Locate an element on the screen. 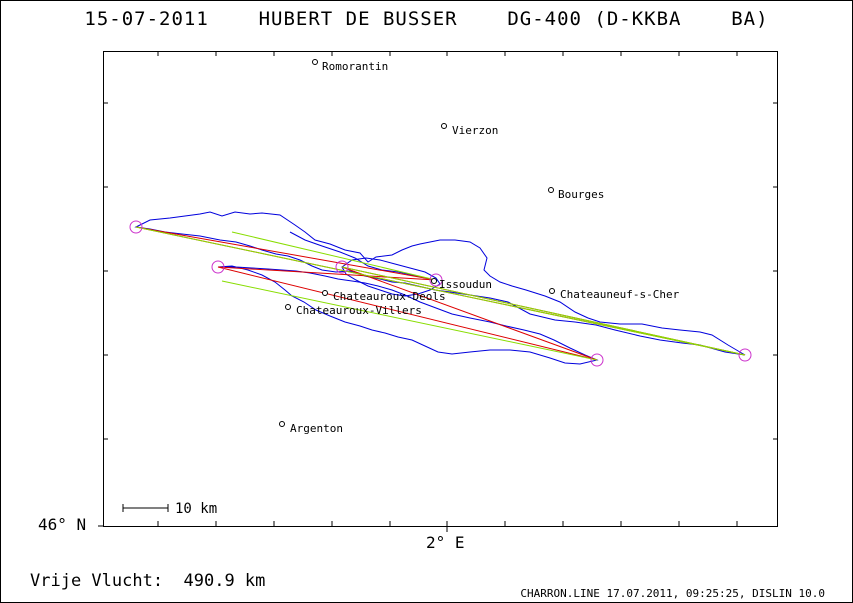 This screenshot has height=603, width=853. city-label-argenton: Argenton is located at coordinates (316, 428).